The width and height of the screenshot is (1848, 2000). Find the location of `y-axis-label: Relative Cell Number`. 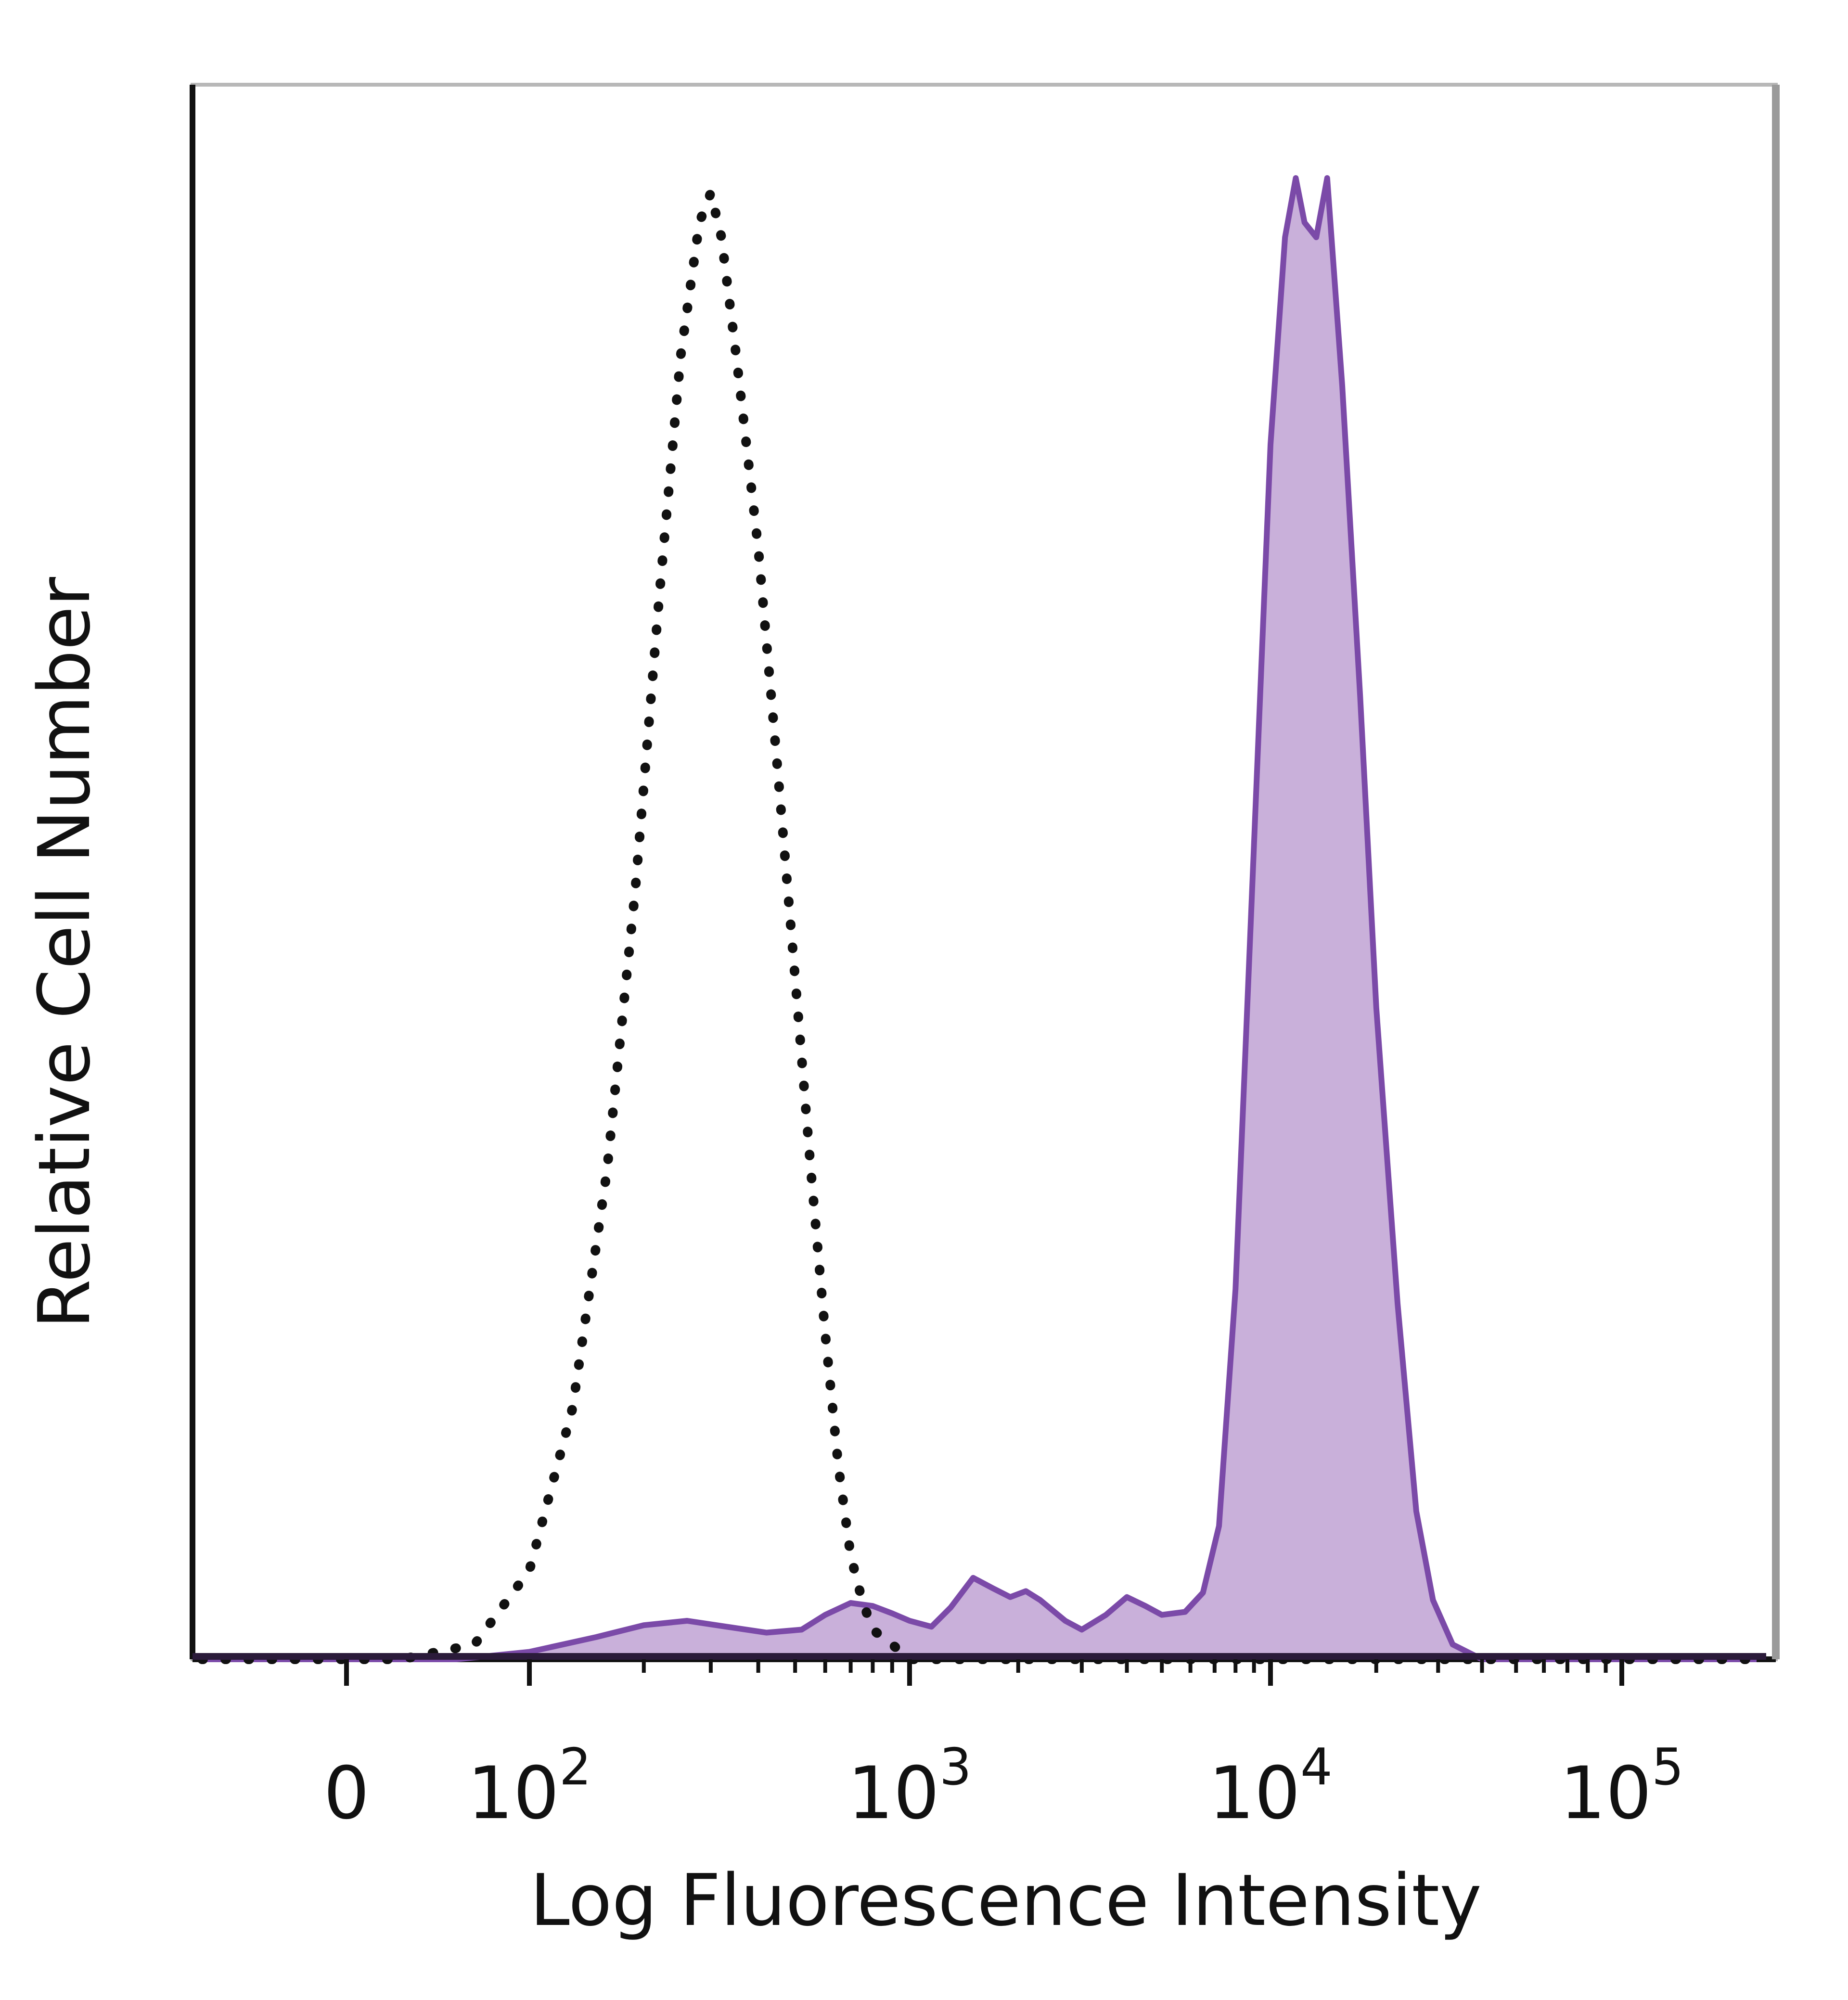

y-axis-label: Relative Cell Number is located at coordinates (64, 953).